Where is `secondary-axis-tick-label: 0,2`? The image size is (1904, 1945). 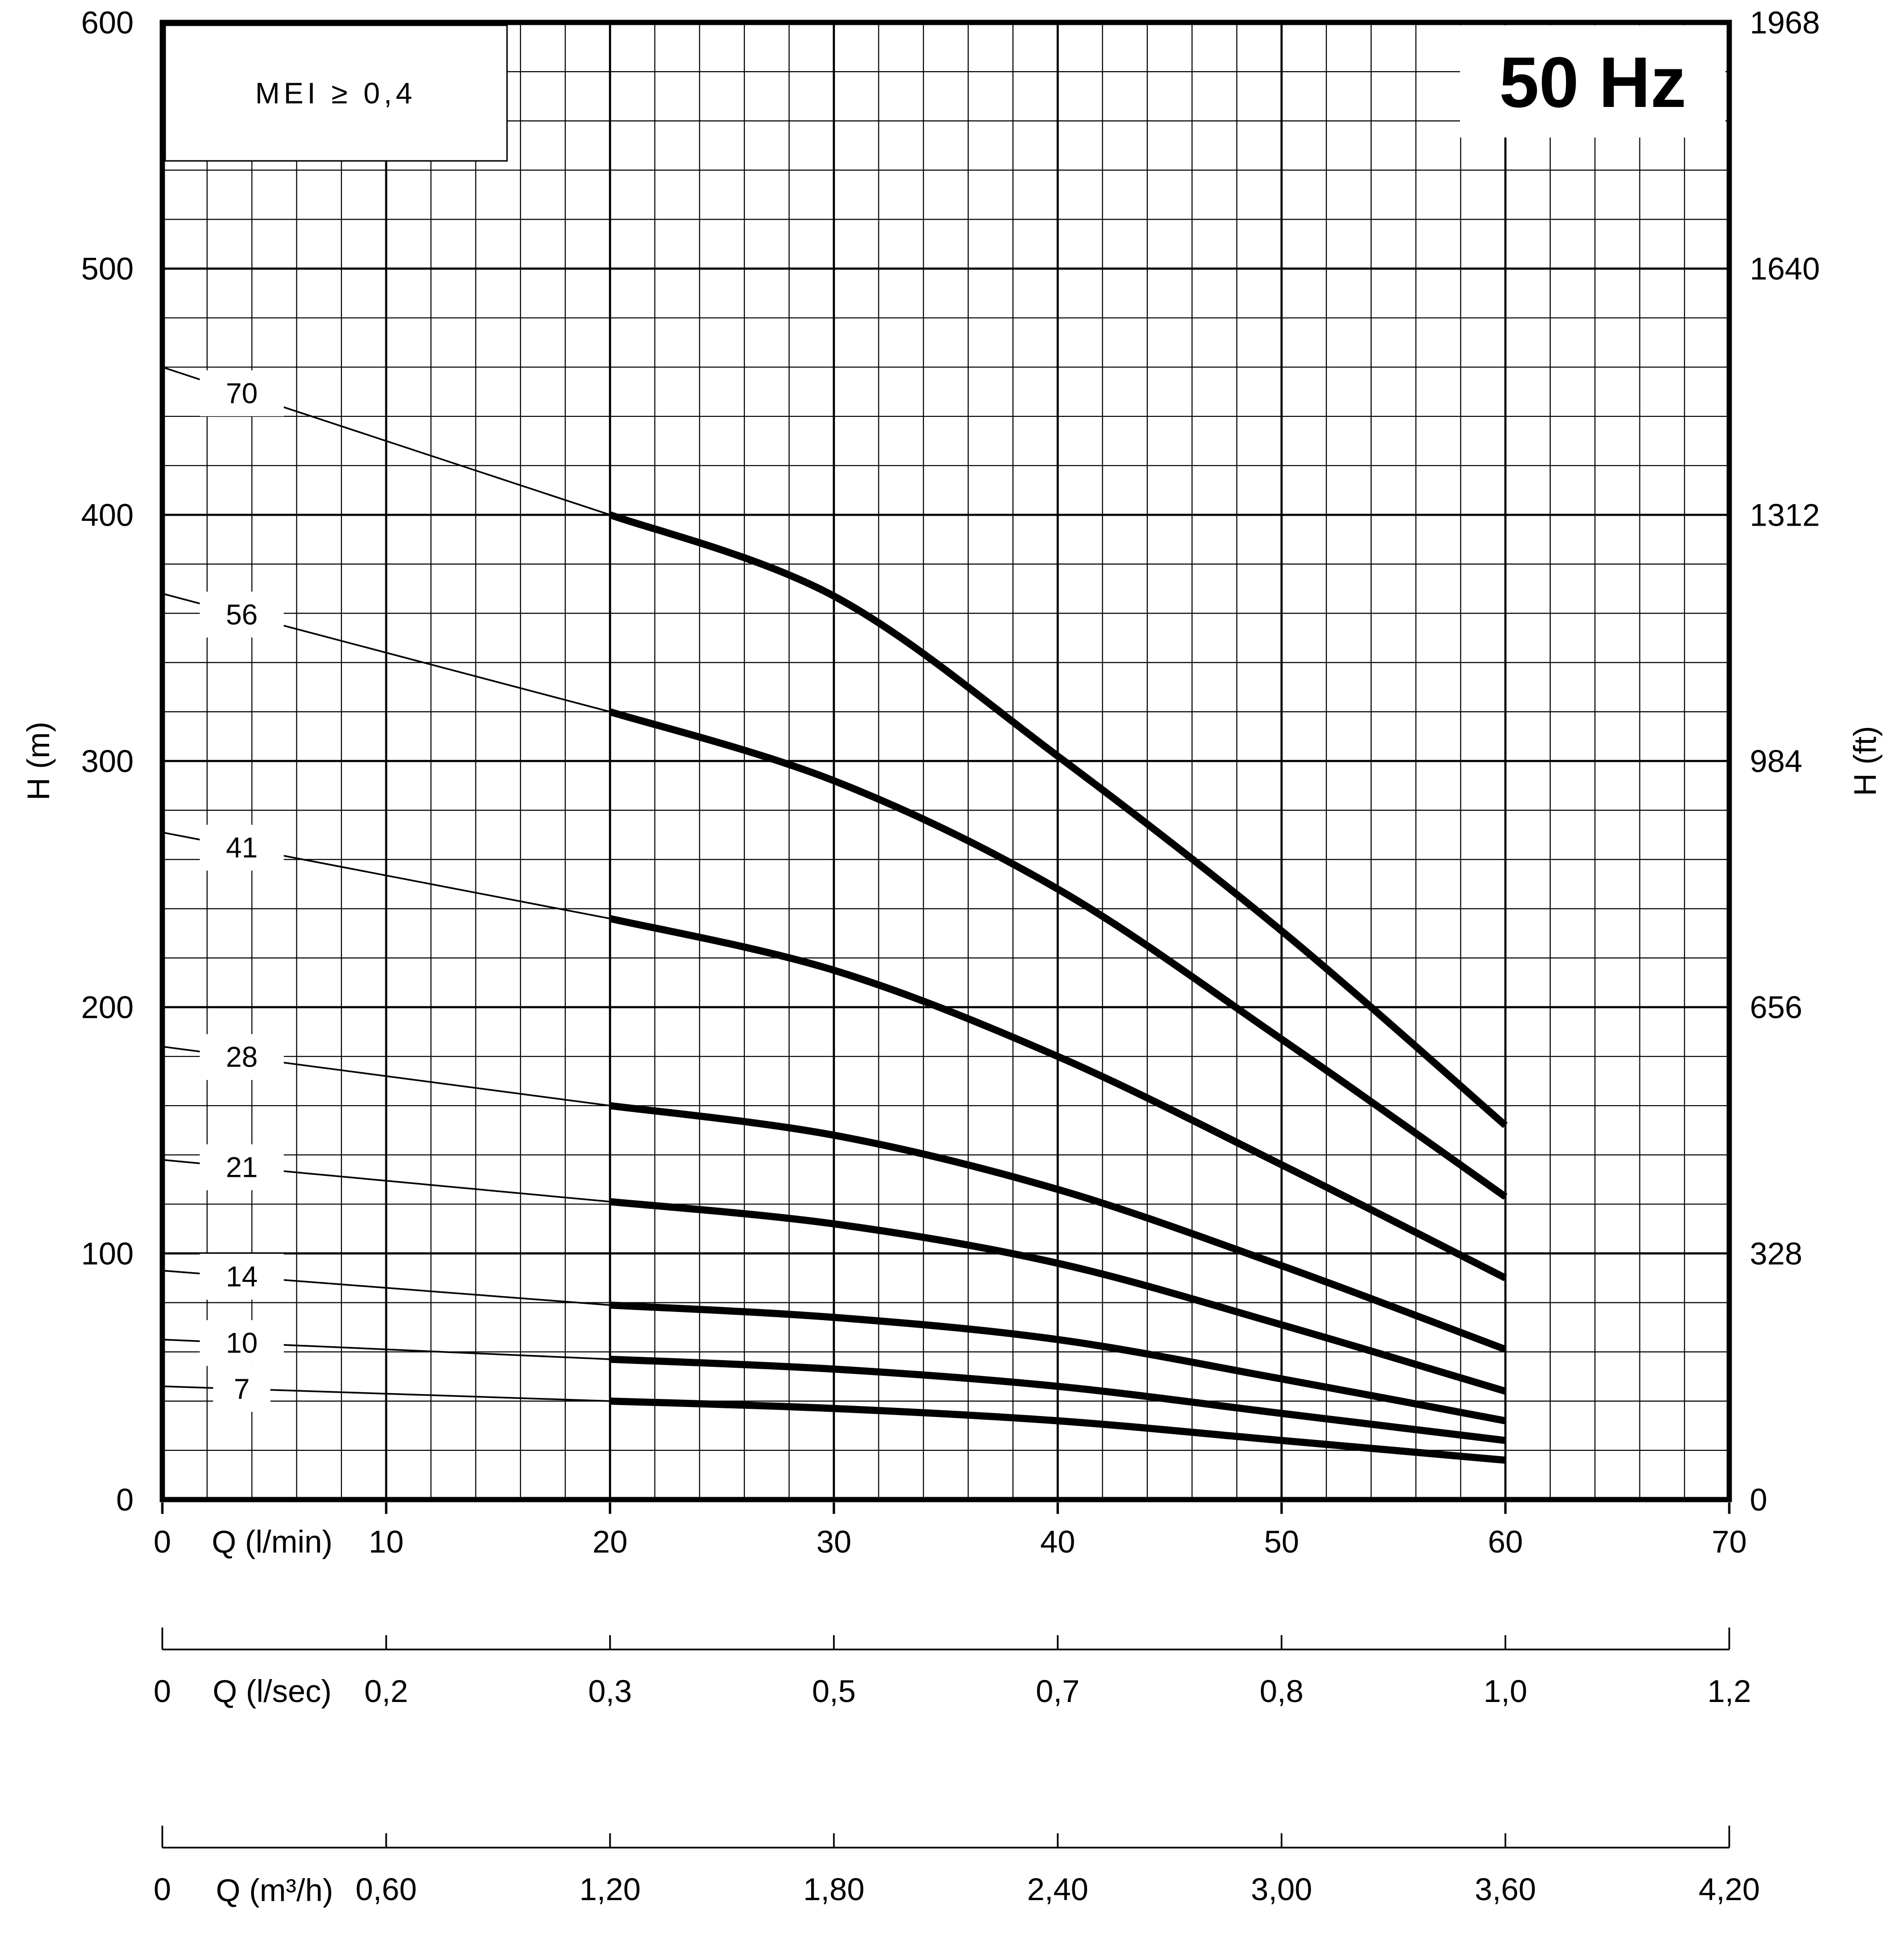
secondary-axis-tick-label: 0,2 is located at coordinates (386, 1691).